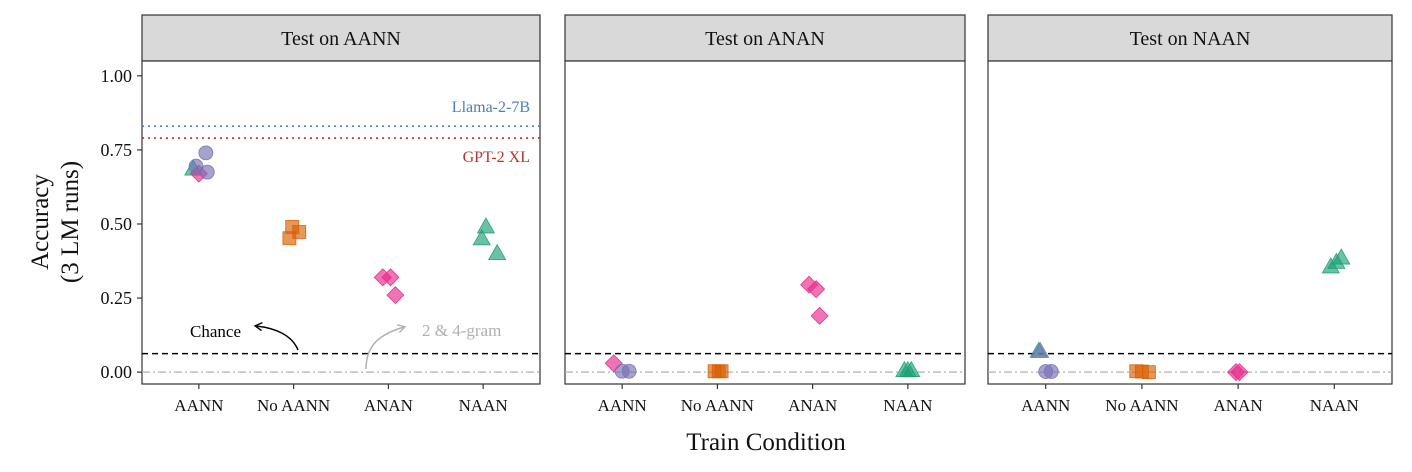  Describe the element at coordinates (117, 224) in the screenshot. I see `y-tick-label: 0.50` at that location.